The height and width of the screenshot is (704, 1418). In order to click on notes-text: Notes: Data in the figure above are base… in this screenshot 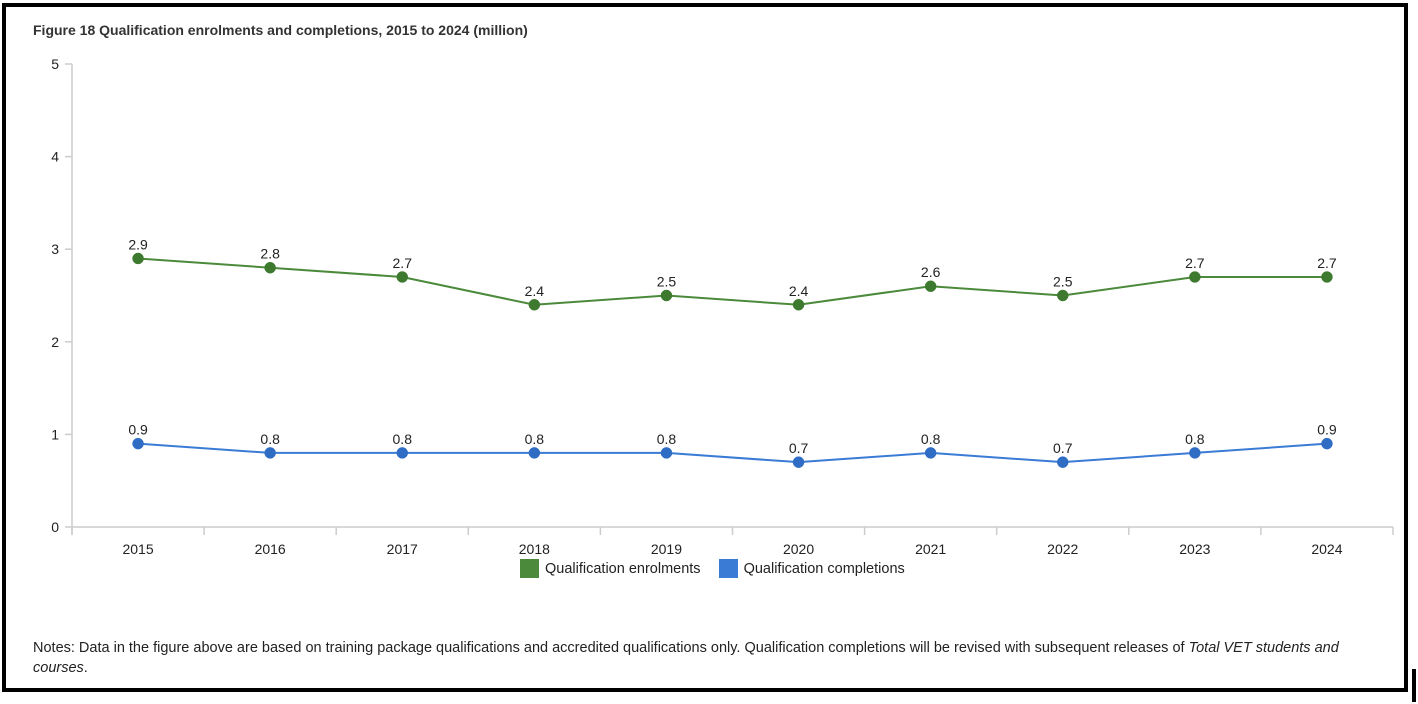, I will do `click(611, 648)`.